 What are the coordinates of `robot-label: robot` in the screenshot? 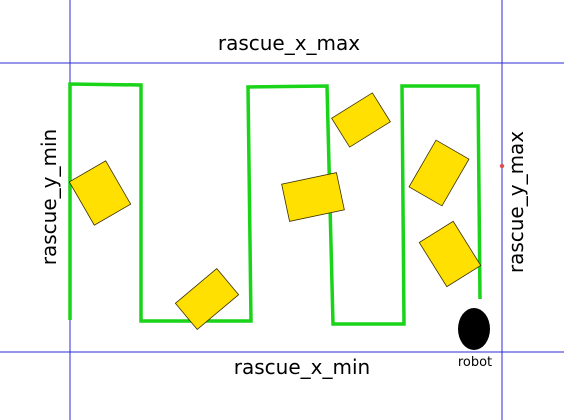 It's located at (475, 362).